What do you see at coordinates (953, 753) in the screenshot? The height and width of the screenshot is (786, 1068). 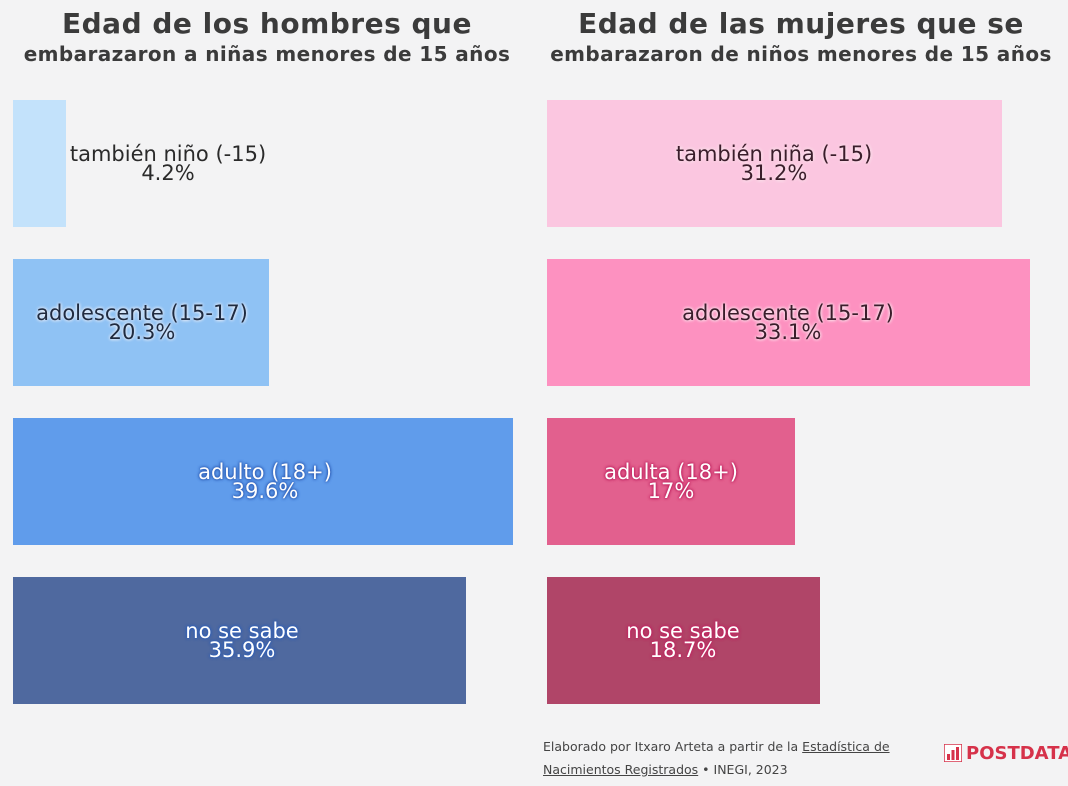 I see `bar-chart-logo-icon` at bounding box center [953, 753].